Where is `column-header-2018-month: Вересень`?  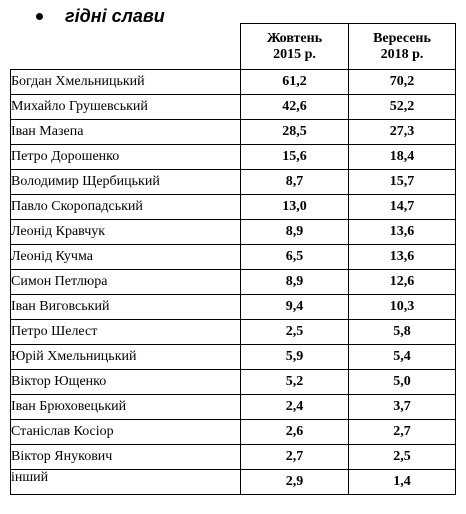
column-header-2018-month: Вересень is located at coordinates (402, 38).